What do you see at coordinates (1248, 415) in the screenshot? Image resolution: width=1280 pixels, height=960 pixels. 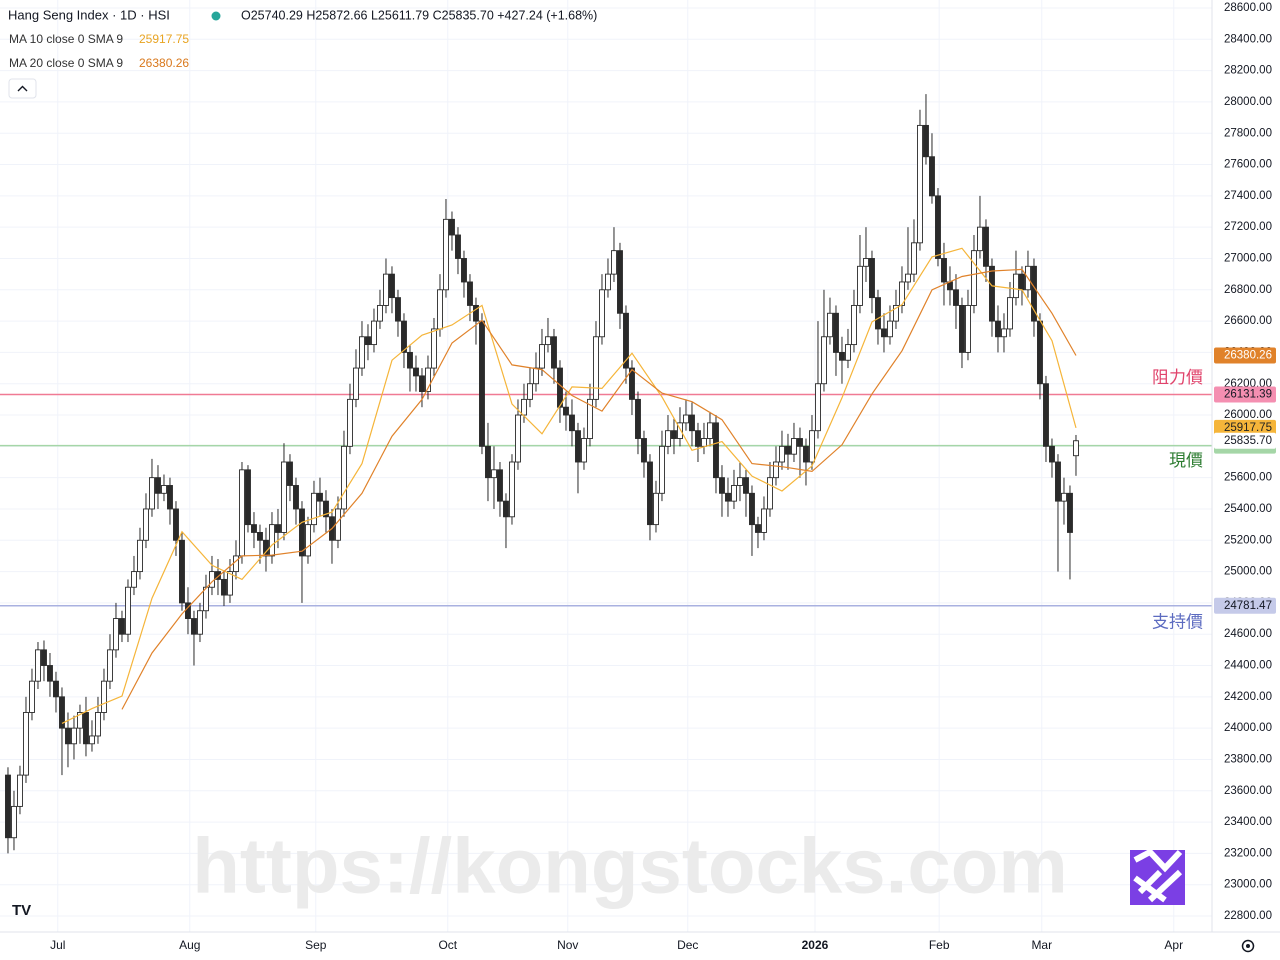 I see `y-tick-label: 26000.00` at bounding box center [1248, 415].